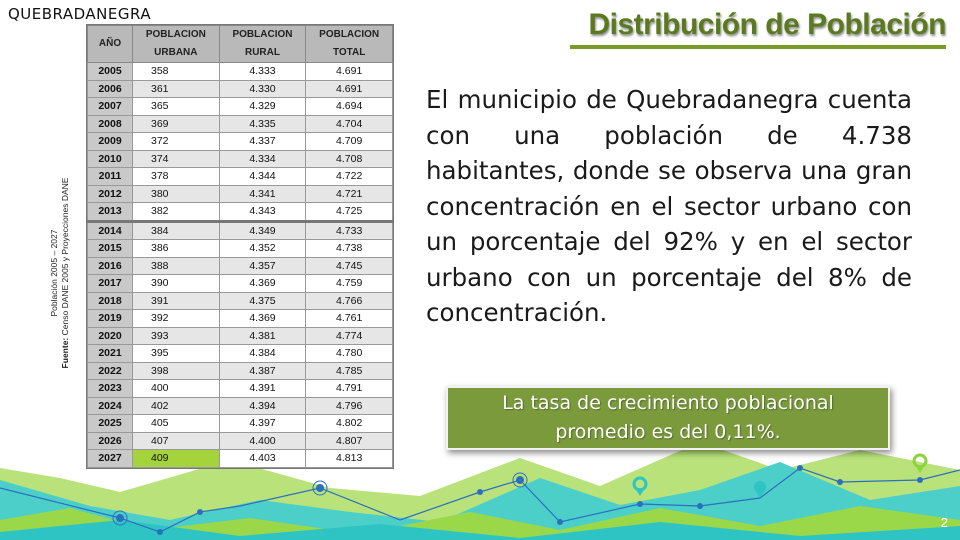  I want to click on table-row: 2023 400 4.391 4.791, so click(240, 388).